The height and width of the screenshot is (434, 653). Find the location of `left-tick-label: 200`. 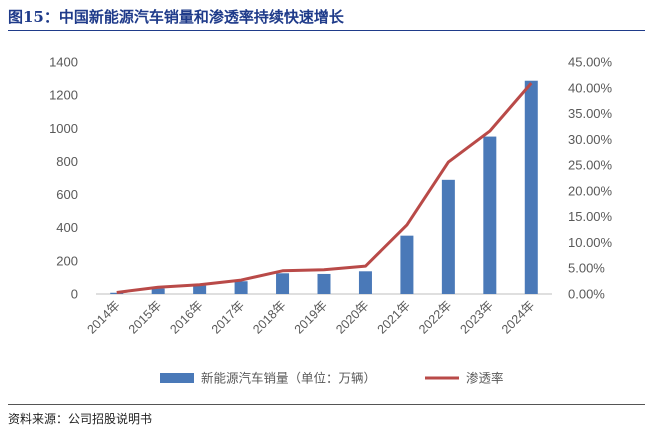

left-tick-label: 200 is located at coordinates (67, 260).